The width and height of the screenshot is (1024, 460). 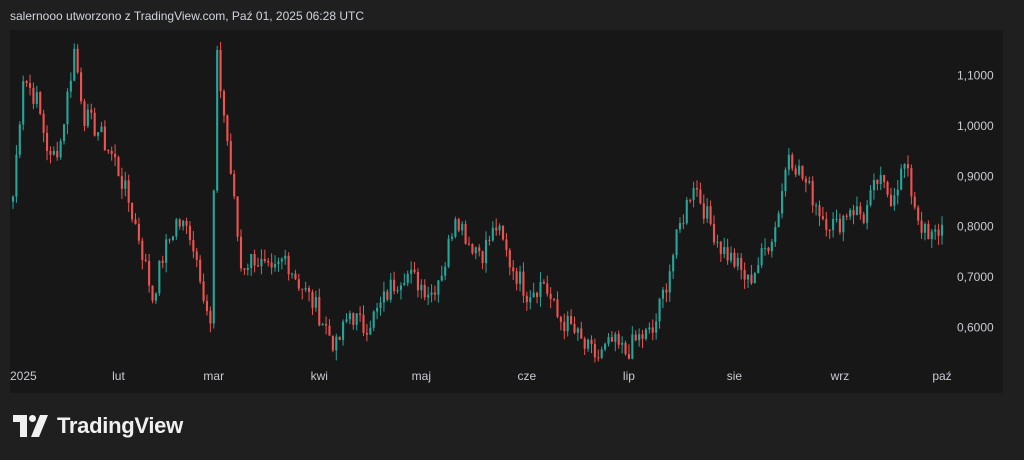 I want to click on tradingview-brand: TradingView, so click(x=98, y=426).